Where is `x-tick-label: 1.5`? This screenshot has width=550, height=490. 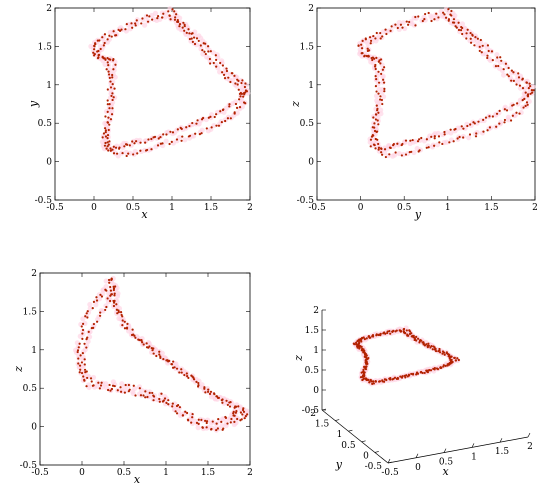 x-tick-label: 1.5 is located at coordinates (211, 208).